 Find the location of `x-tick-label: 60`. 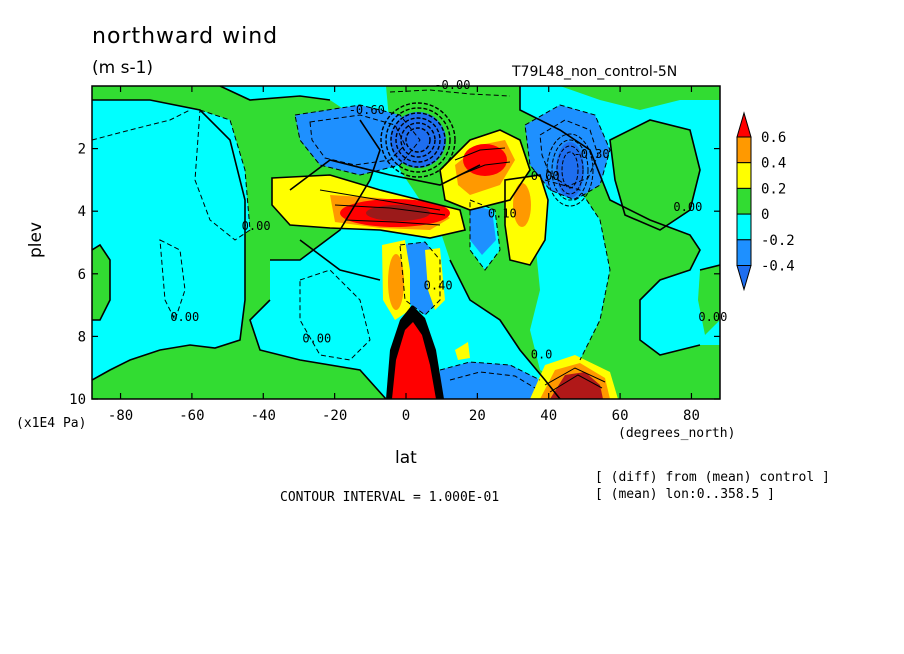

x-tick-label: 60 is located at coordinates (620, 416).